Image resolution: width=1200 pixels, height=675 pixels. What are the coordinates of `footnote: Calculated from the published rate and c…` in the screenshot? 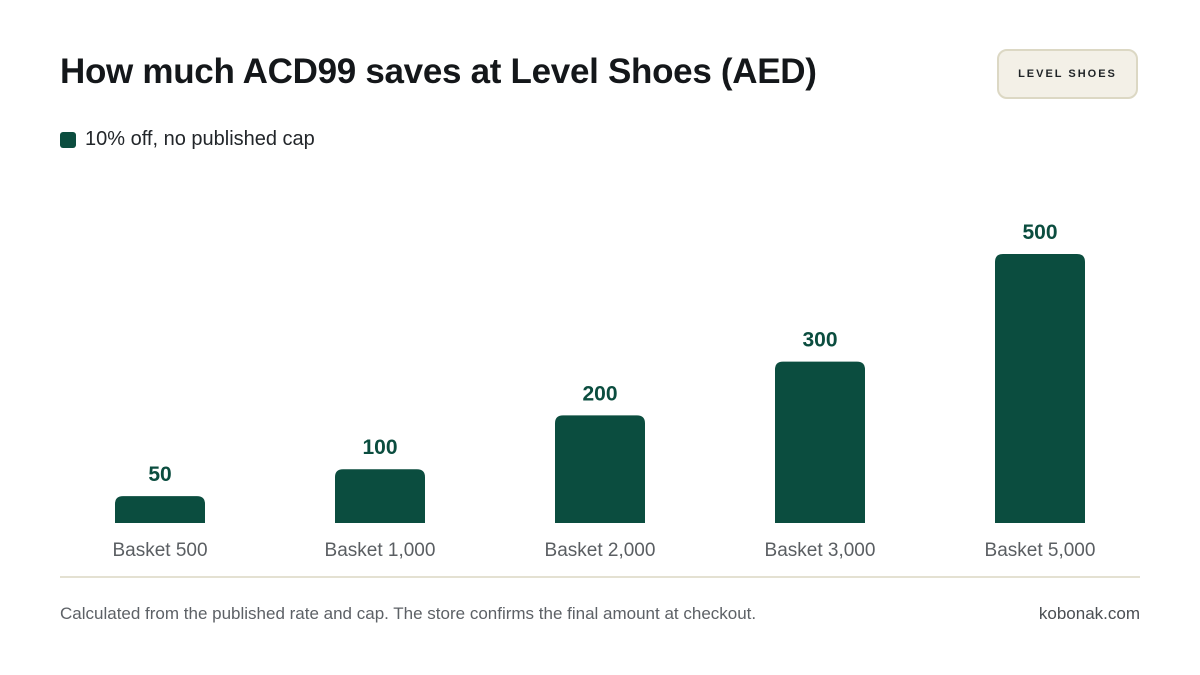 It's located at (408, 613).